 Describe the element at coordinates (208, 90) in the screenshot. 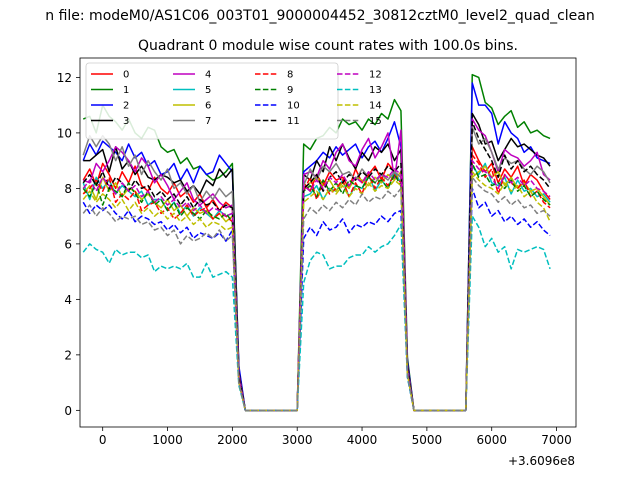

I see `legend-label-5: 5` at that location.